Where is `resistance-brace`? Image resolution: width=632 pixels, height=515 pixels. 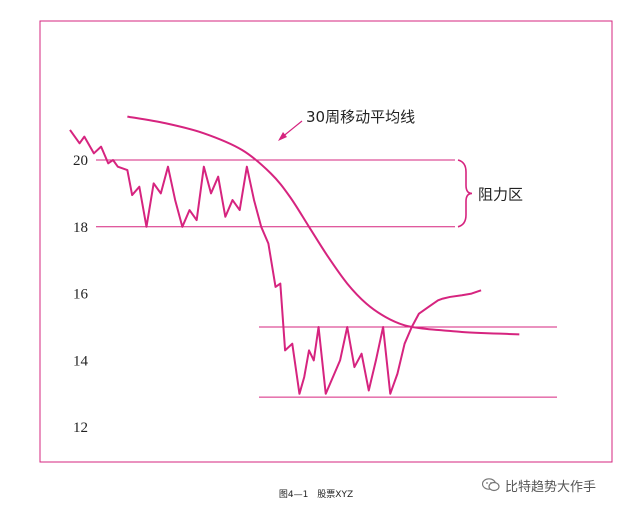
resistance-brace is located at coordinates (465, 193).